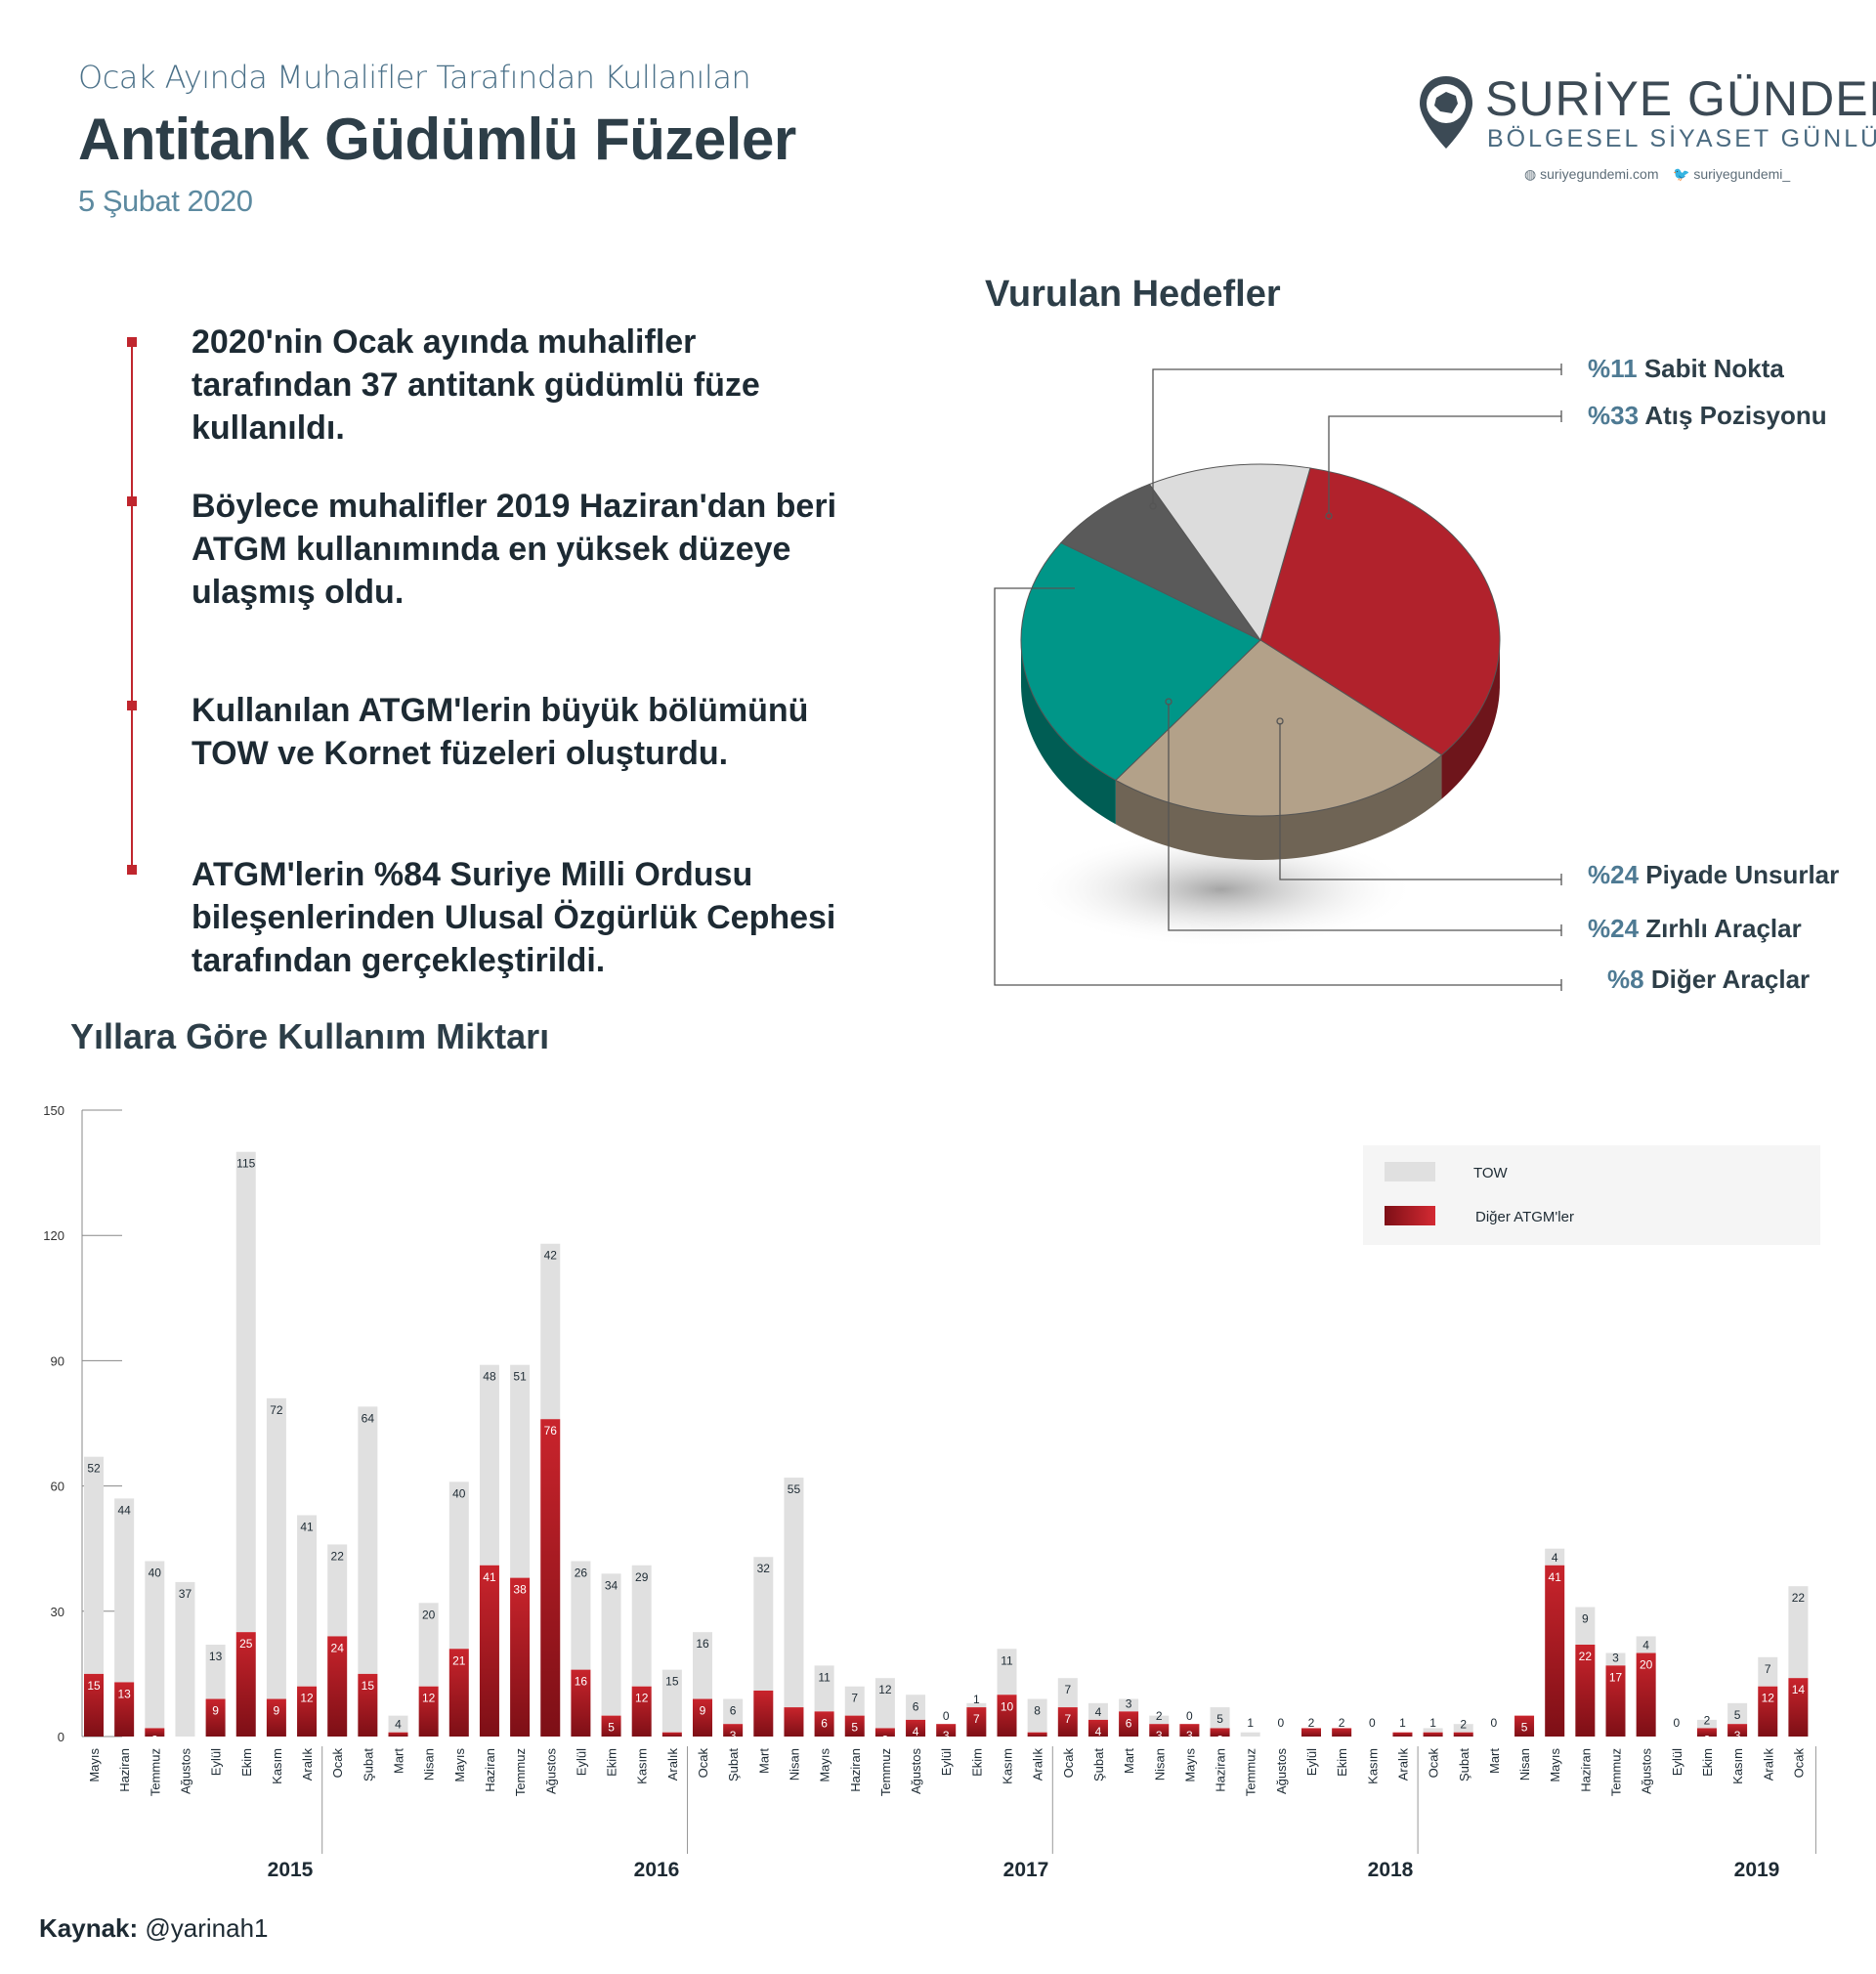 Image resolution: width=1876 pixels, height=1974 pixels. Describe the element at coordinates (1281, 1771) in the screenshot. I see `x-tick-label: Ağustos` at that location.